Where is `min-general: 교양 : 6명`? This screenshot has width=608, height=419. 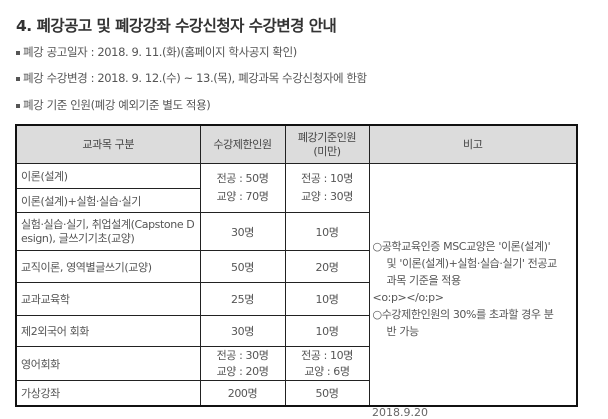 min-general: 교양 : 6명 is located at coordinates (327, 371).